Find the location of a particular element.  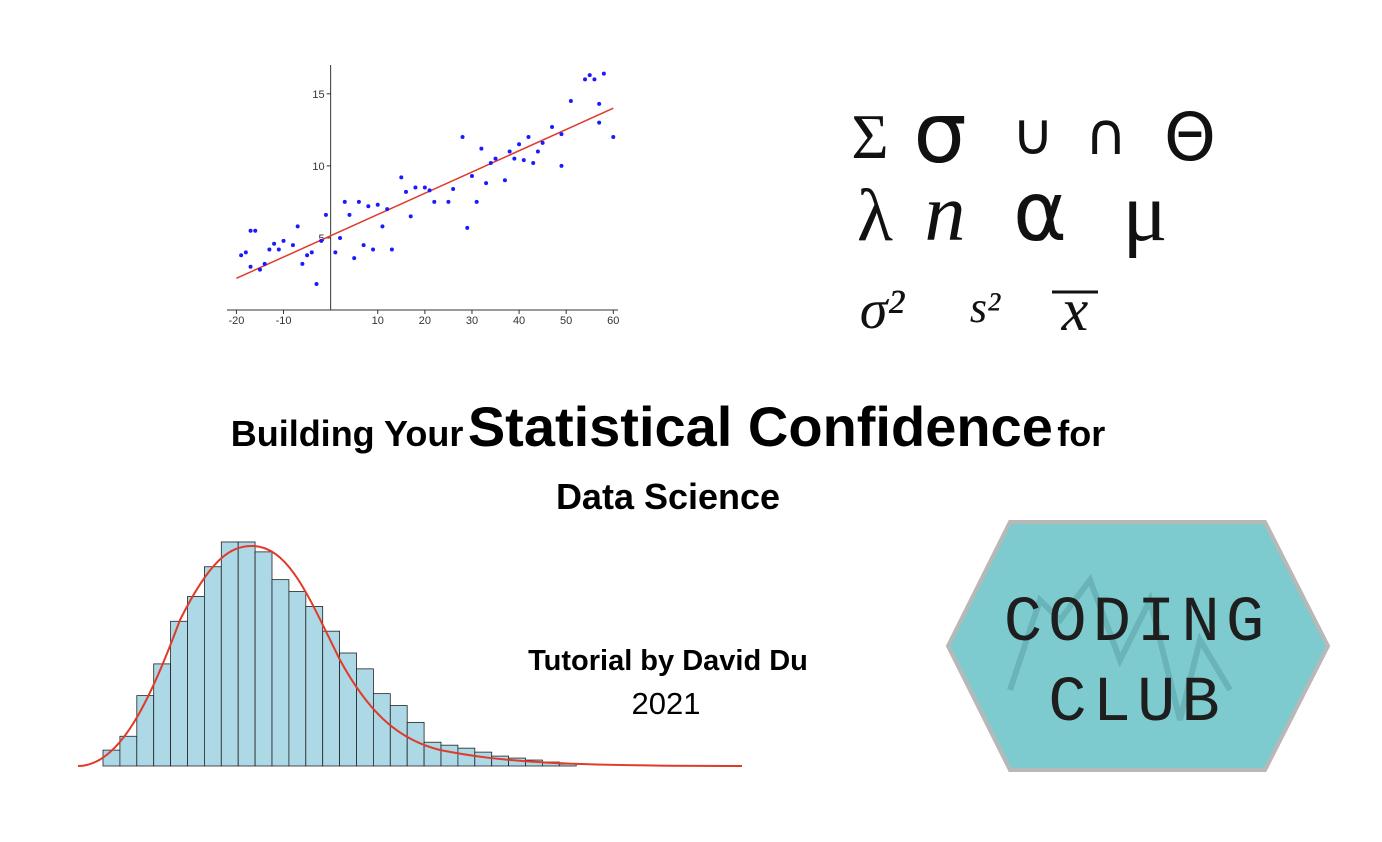

heading-line2: Data Science is located at coordinates (668, 496).